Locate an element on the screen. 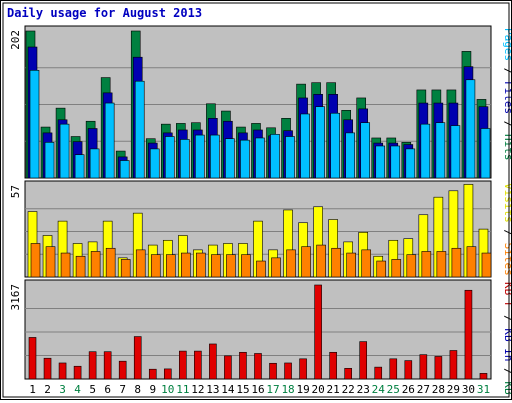  day-label: 28 is located at coordinates (438, 389).